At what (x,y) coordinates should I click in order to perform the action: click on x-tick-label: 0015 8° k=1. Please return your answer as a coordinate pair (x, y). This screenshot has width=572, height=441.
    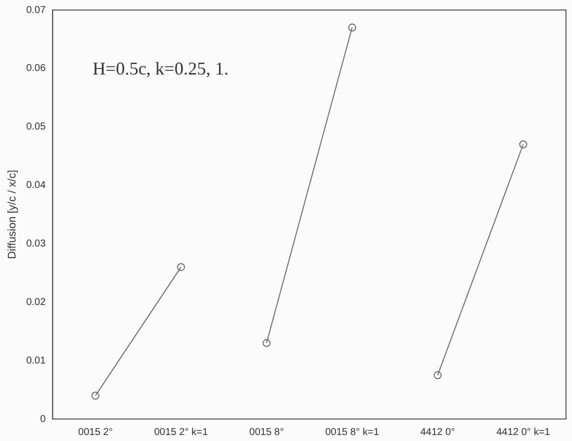
    Looking at the image, I should click on (352, 432).